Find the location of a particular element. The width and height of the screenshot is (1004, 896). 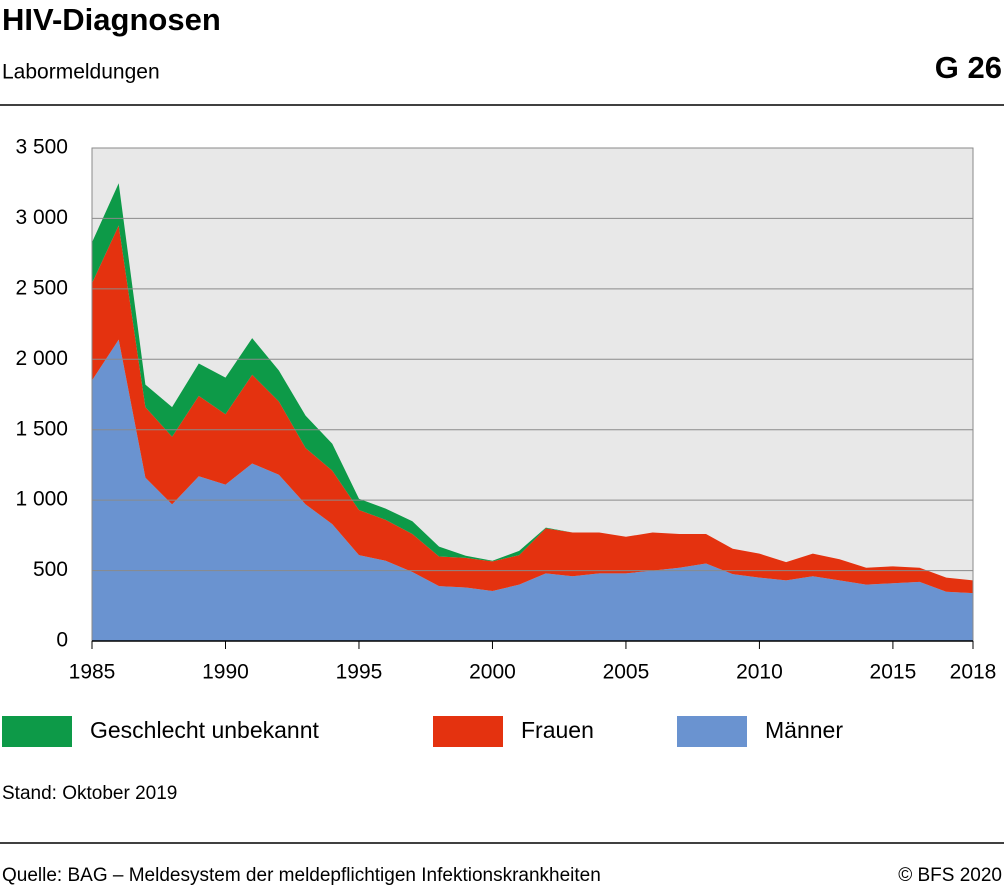

copyright: © BFS 2020 is located at coordinates (950, 875).